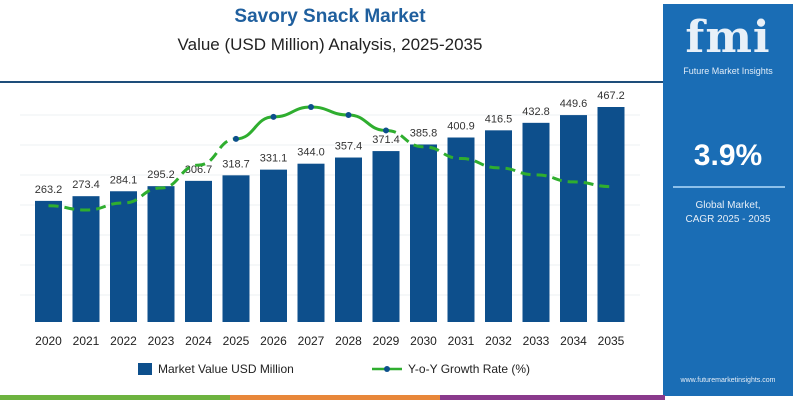 The height and width of the screenshot is (400, 800). I want to click on chart-subtitle: Value (USD Million) Analysis, 2025-2035, so click(330, 44).